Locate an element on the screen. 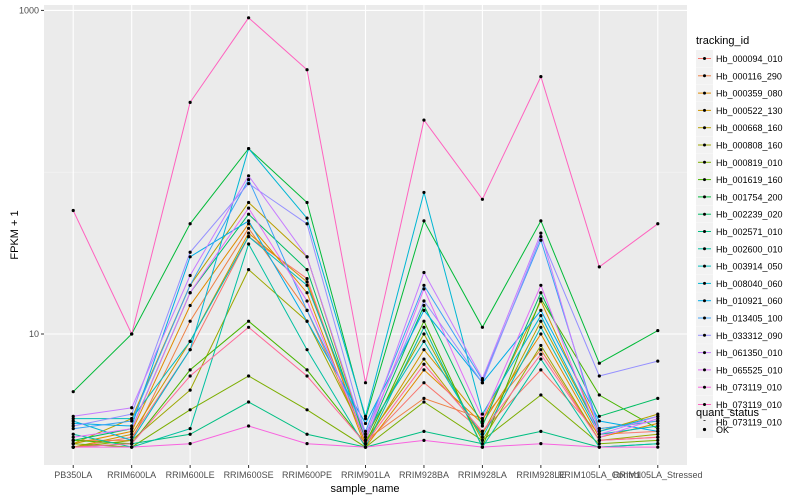  legend-label: Hb_010921_060 is located at coordinates (749, 301).